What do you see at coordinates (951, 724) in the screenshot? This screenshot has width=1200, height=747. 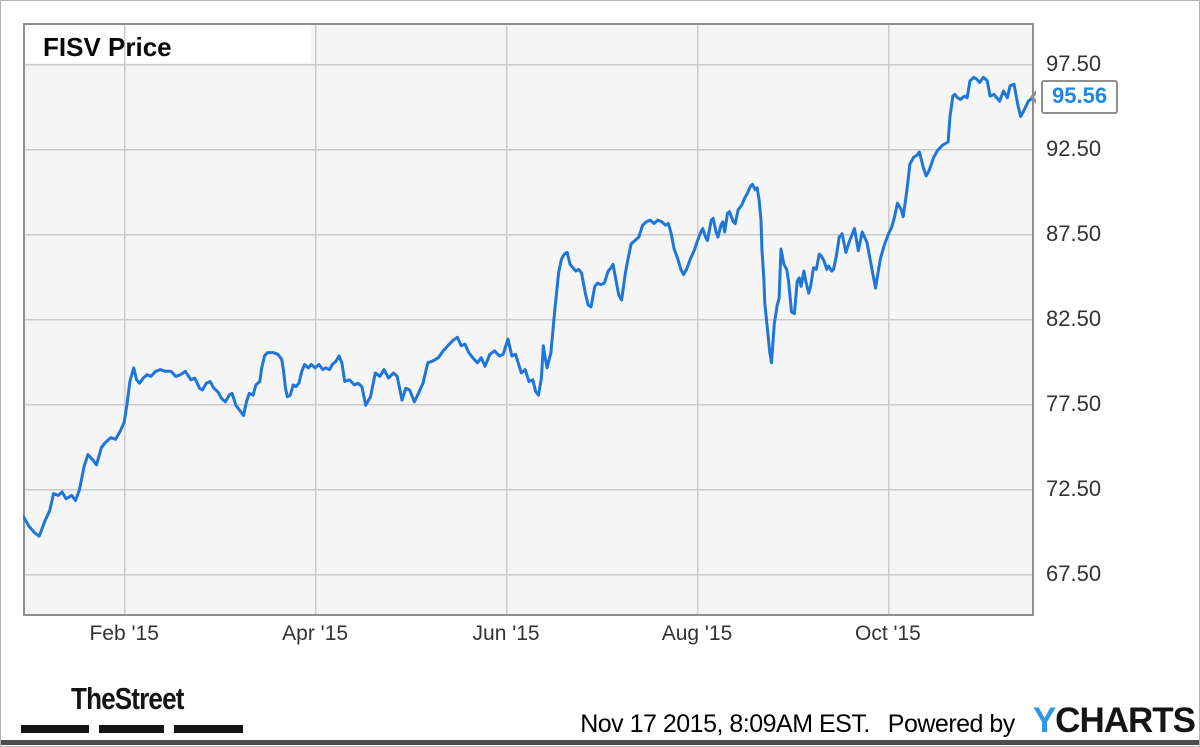 I see `powered-by-label: Powered by` at bounding box center [951, 724].